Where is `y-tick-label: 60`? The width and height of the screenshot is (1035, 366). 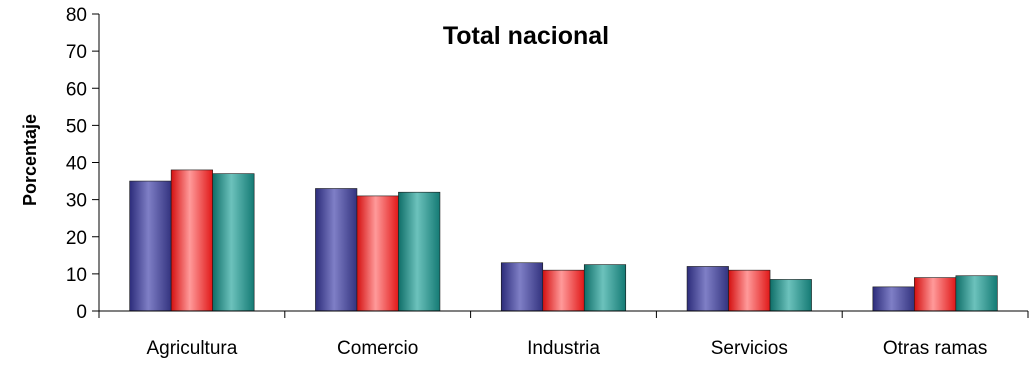
y-tick-label: 60 is located at coordinates (76, 89).